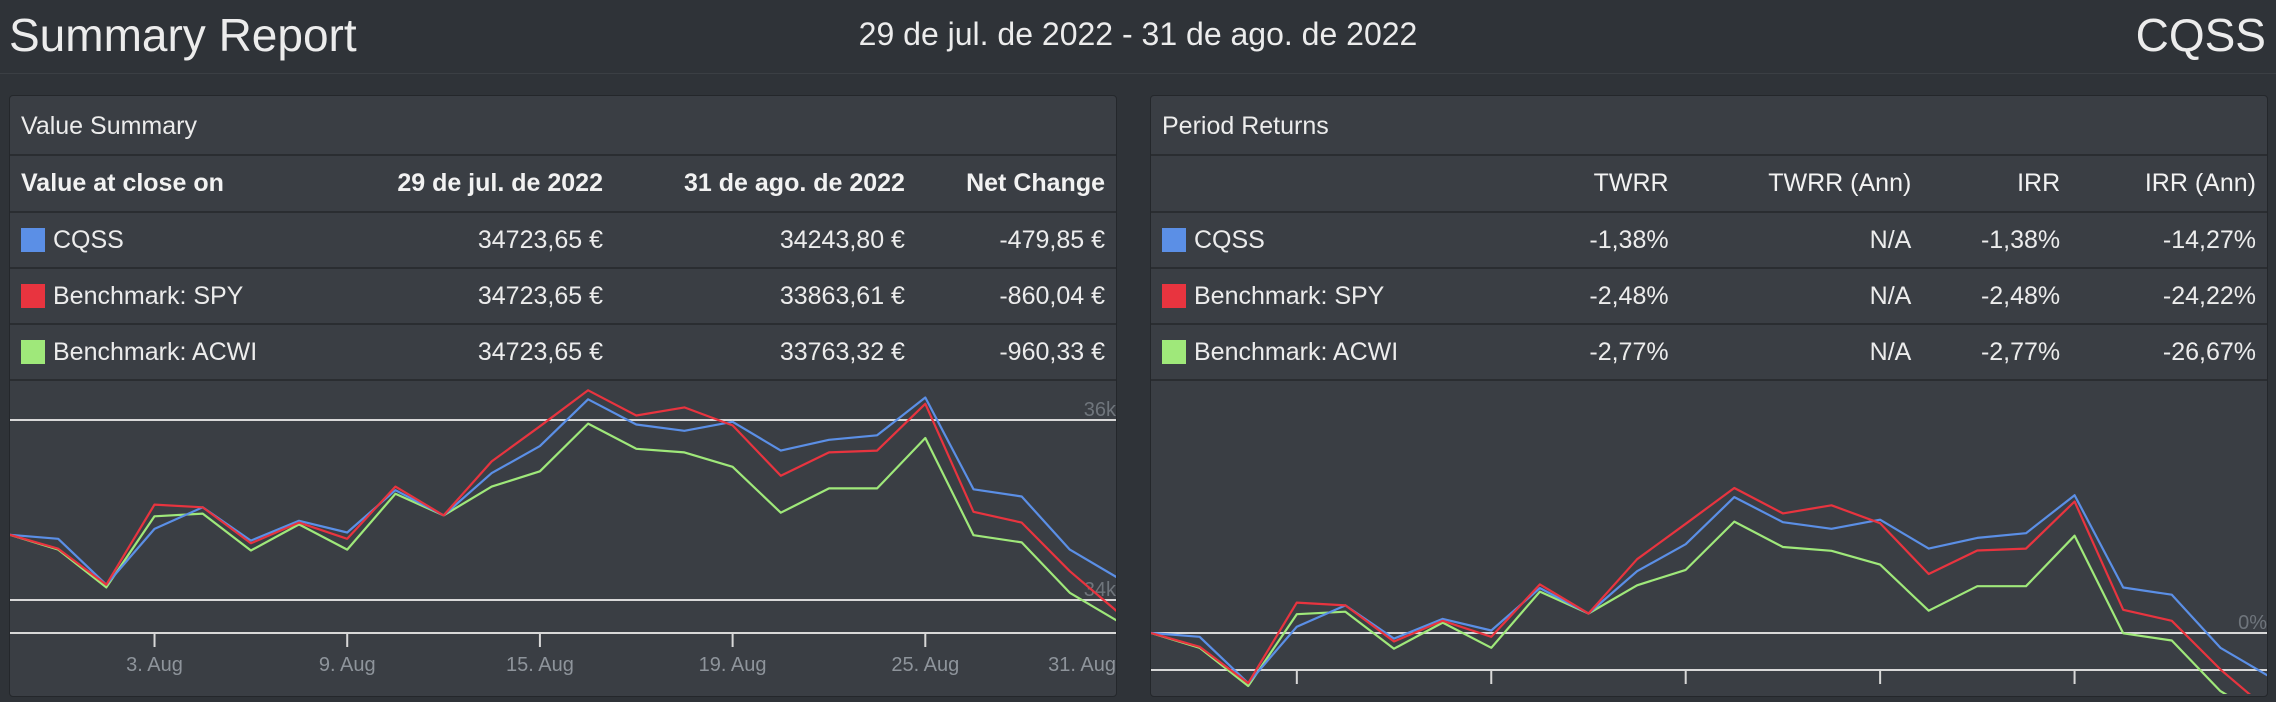 Image resolution: width=2276 pixels, height=702 pixels. Describe the element at coordinates (1138, 34) in the screenshot. I see `date-range: 29 de jul. de 2022 - 31 de ago. de 2022` at that location.